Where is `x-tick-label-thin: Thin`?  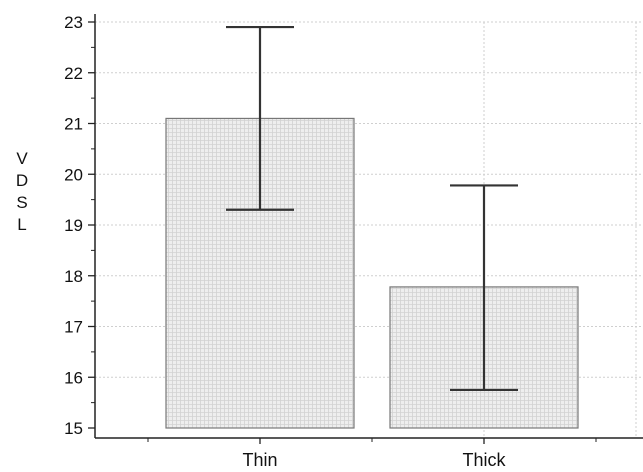
x-tick-label-thin: Thin is located at coordinates (259, 460).